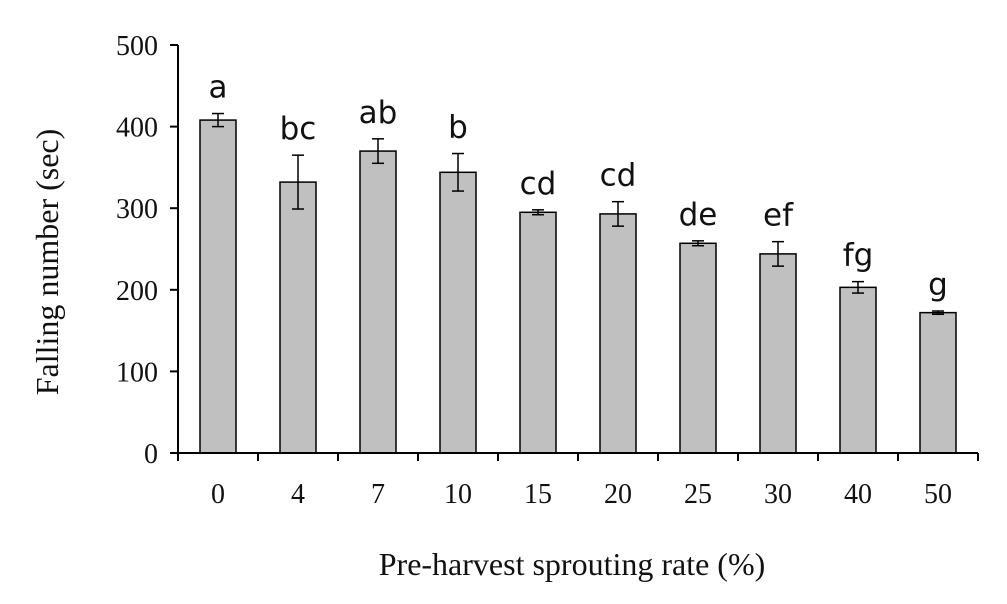 The image size is (1007, 604). What do you see at coordinates (938, 494) in the screenshot?
I see `x-tick-label: 50` at bounding box center [938, 494].